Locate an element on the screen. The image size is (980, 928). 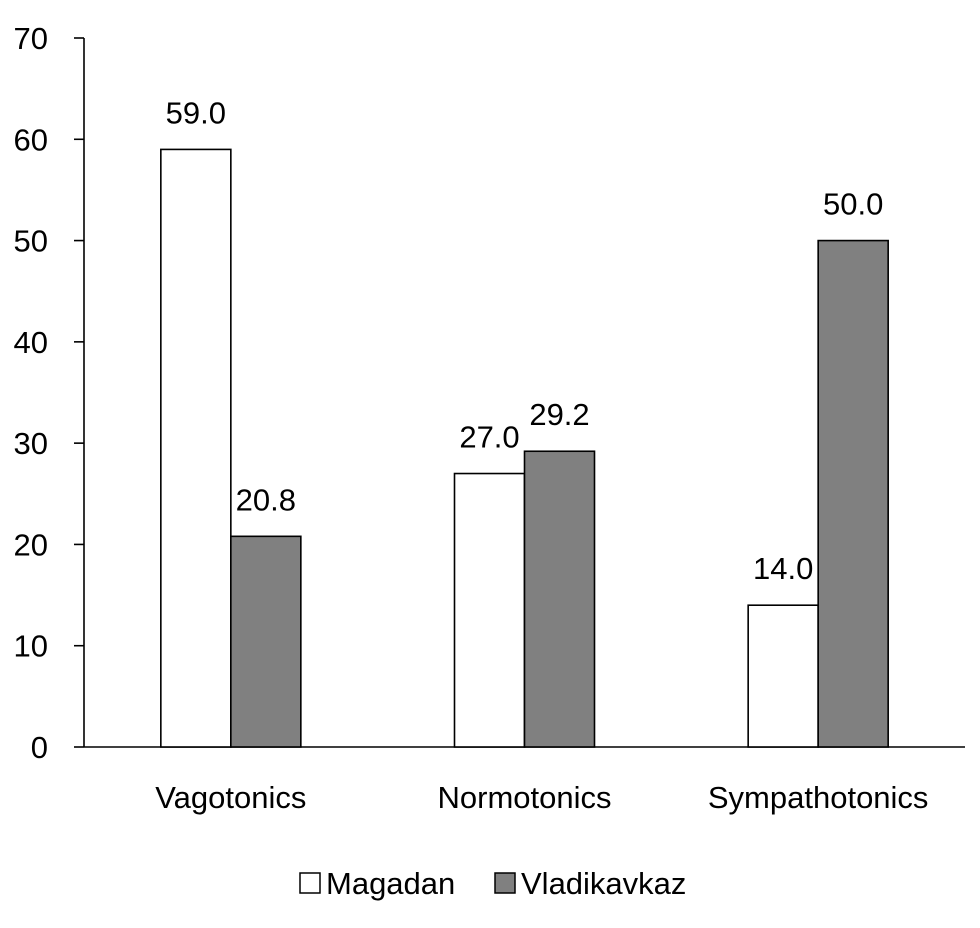
x-tick-label: Normotonics is located at coordinates (525, 797).